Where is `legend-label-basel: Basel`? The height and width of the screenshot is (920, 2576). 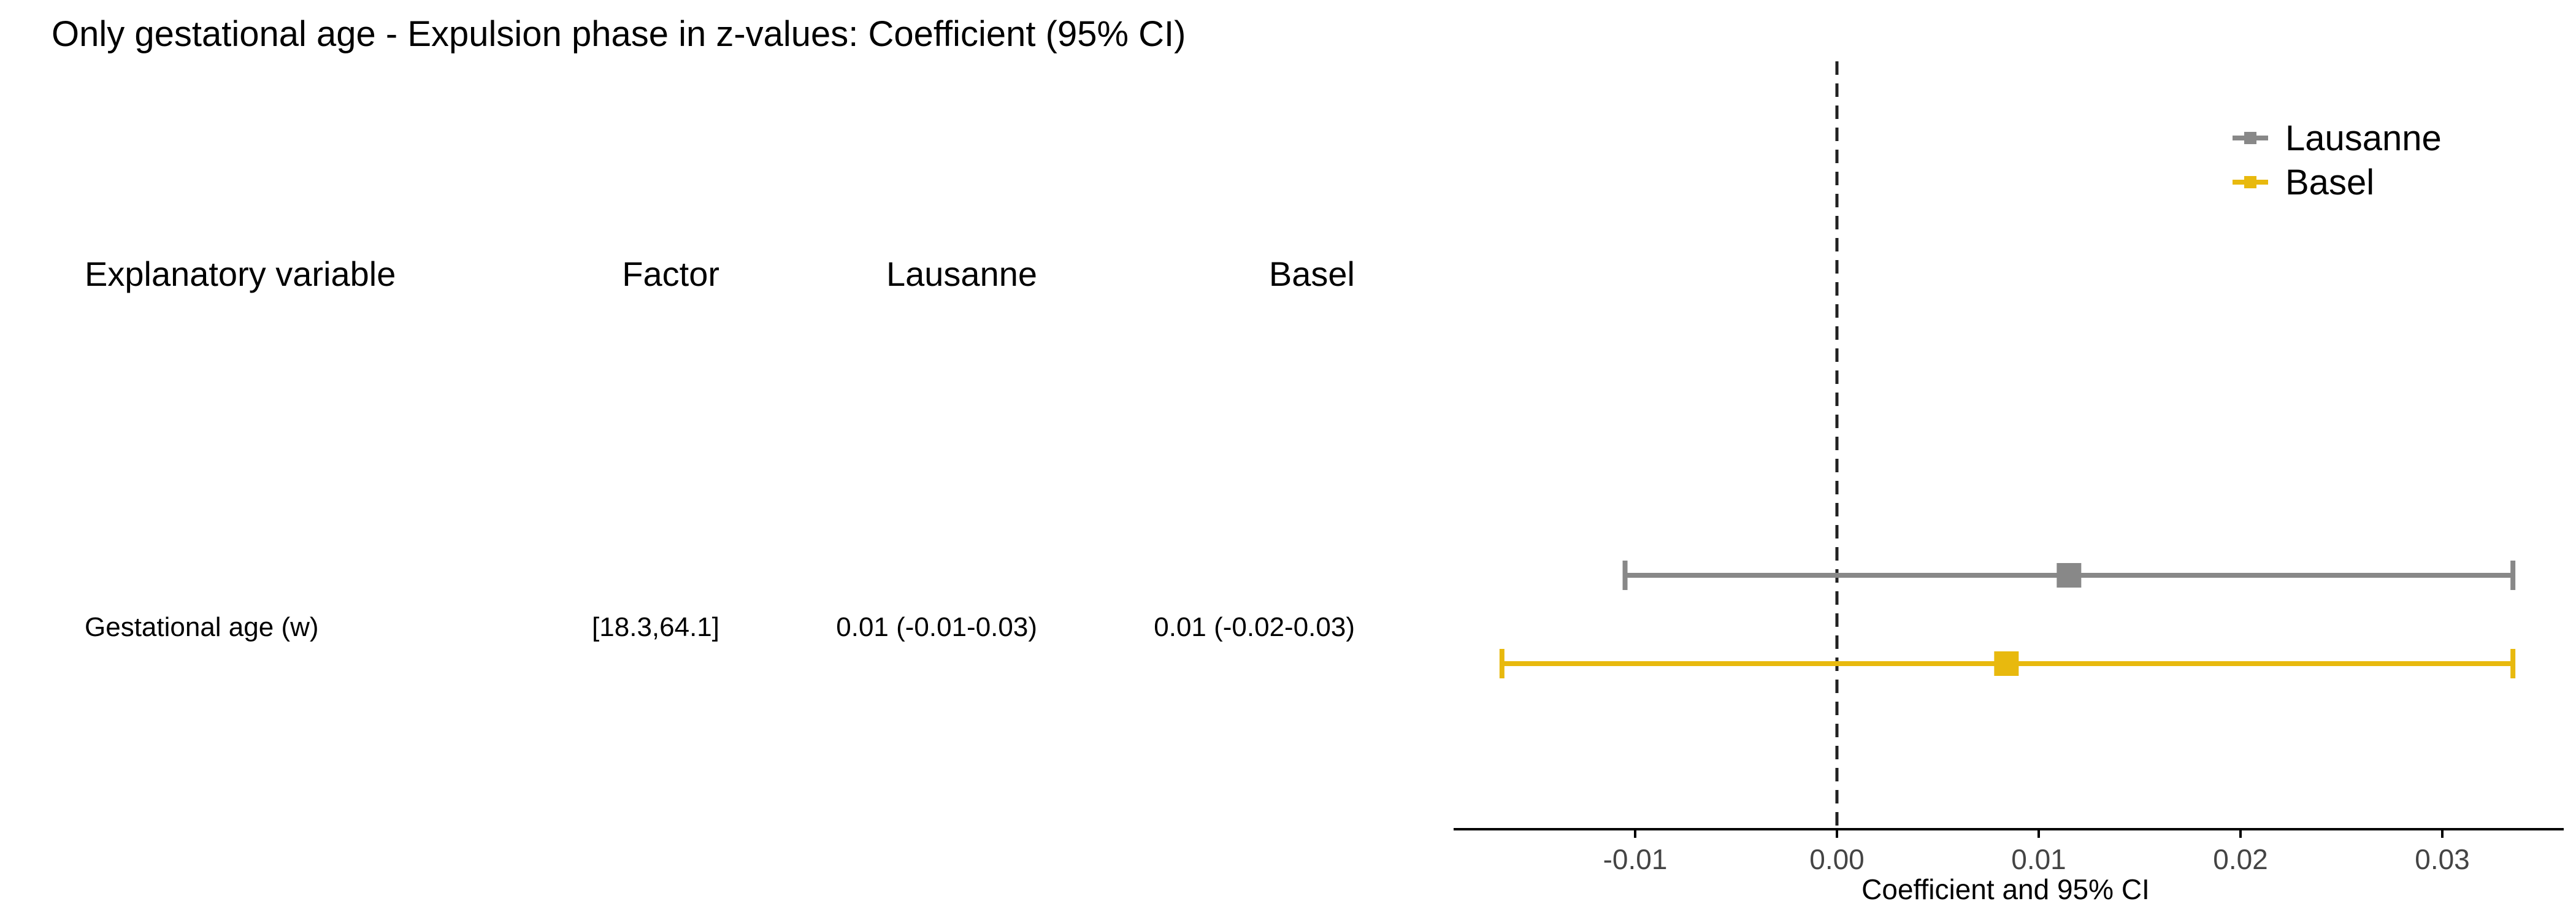 legend-label-basel: Basel is located at coordinates (2329, 182).